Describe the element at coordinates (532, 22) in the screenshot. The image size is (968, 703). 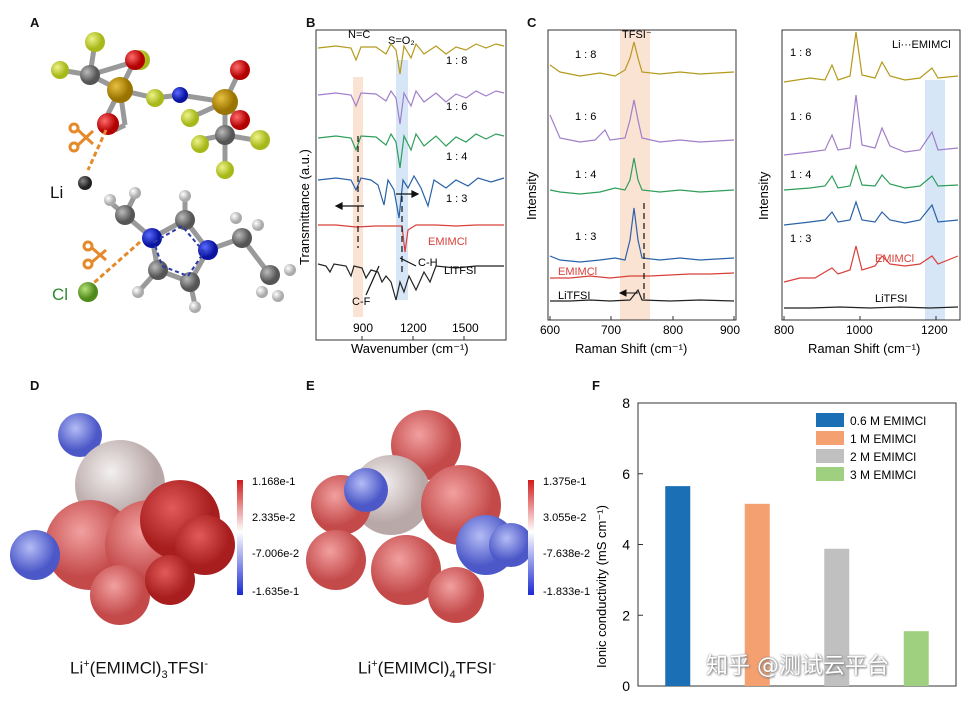
I see `panel-c-letter: C` at that location.